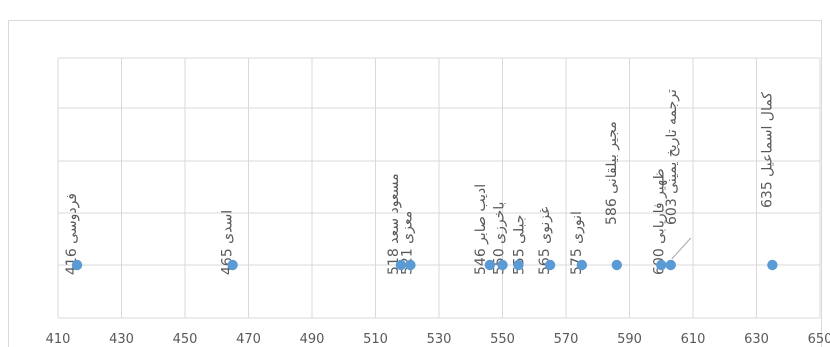  Describe the element at coordinates (58, 339) in the screenshot. I see `x-tick-label-410: 410` at that location.